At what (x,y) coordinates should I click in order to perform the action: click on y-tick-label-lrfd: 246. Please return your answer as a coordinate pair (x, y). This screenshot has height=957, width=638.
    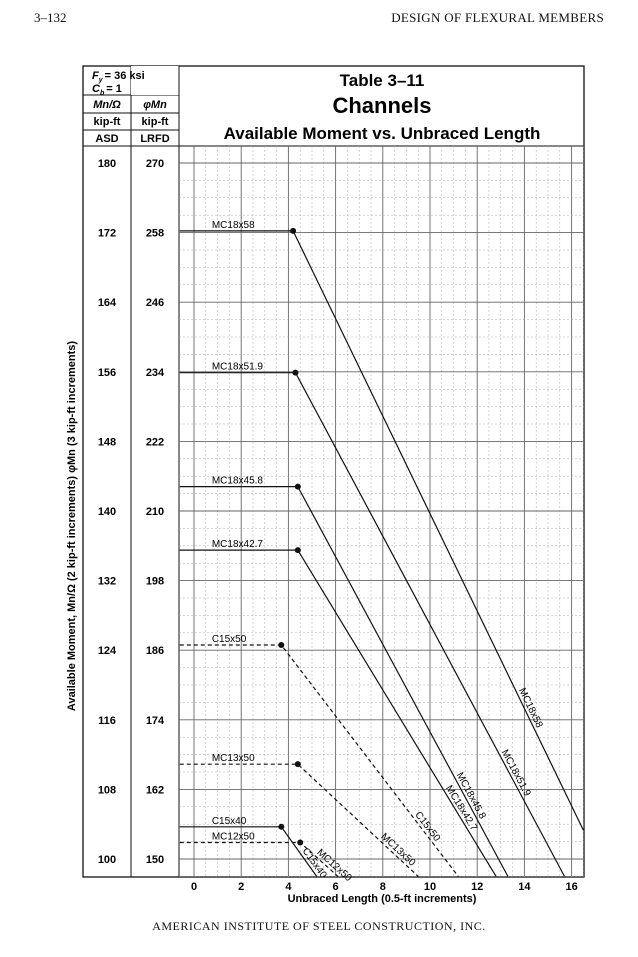
    Looking at the image, I should click on (155, 303).